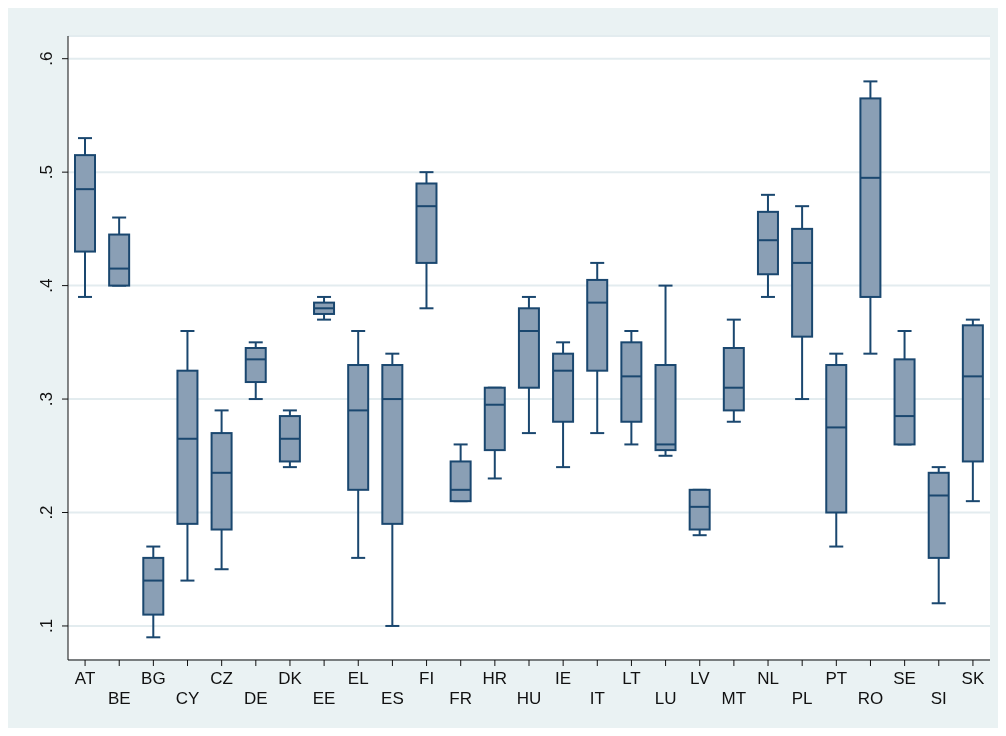  What do you see at coordinates (46, 512) in the screenshot?
I see `y-tick-label: .2` at bounding box center [46, 512].